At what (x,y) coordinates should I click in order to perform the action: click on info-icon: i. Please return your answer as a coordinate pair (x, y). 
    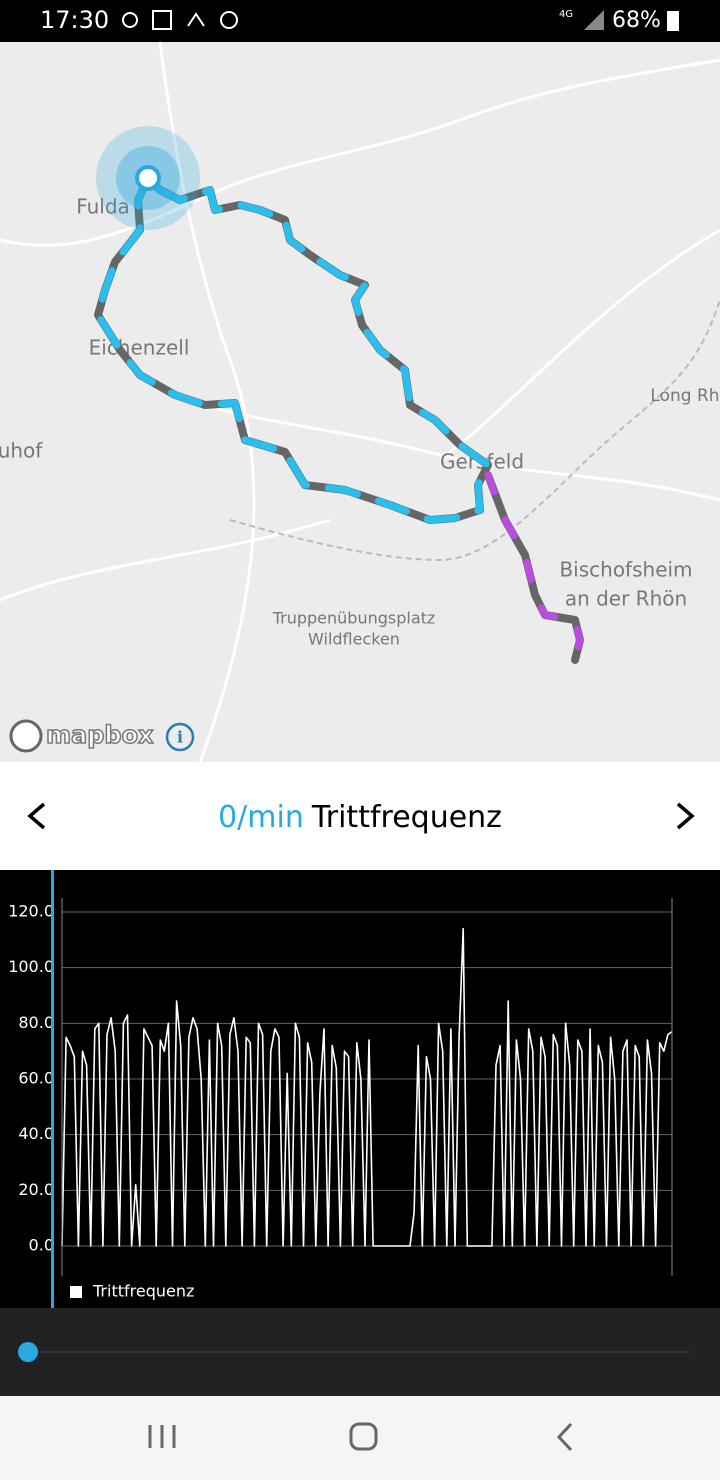
    Looking at the image, I should click on (180, 737).